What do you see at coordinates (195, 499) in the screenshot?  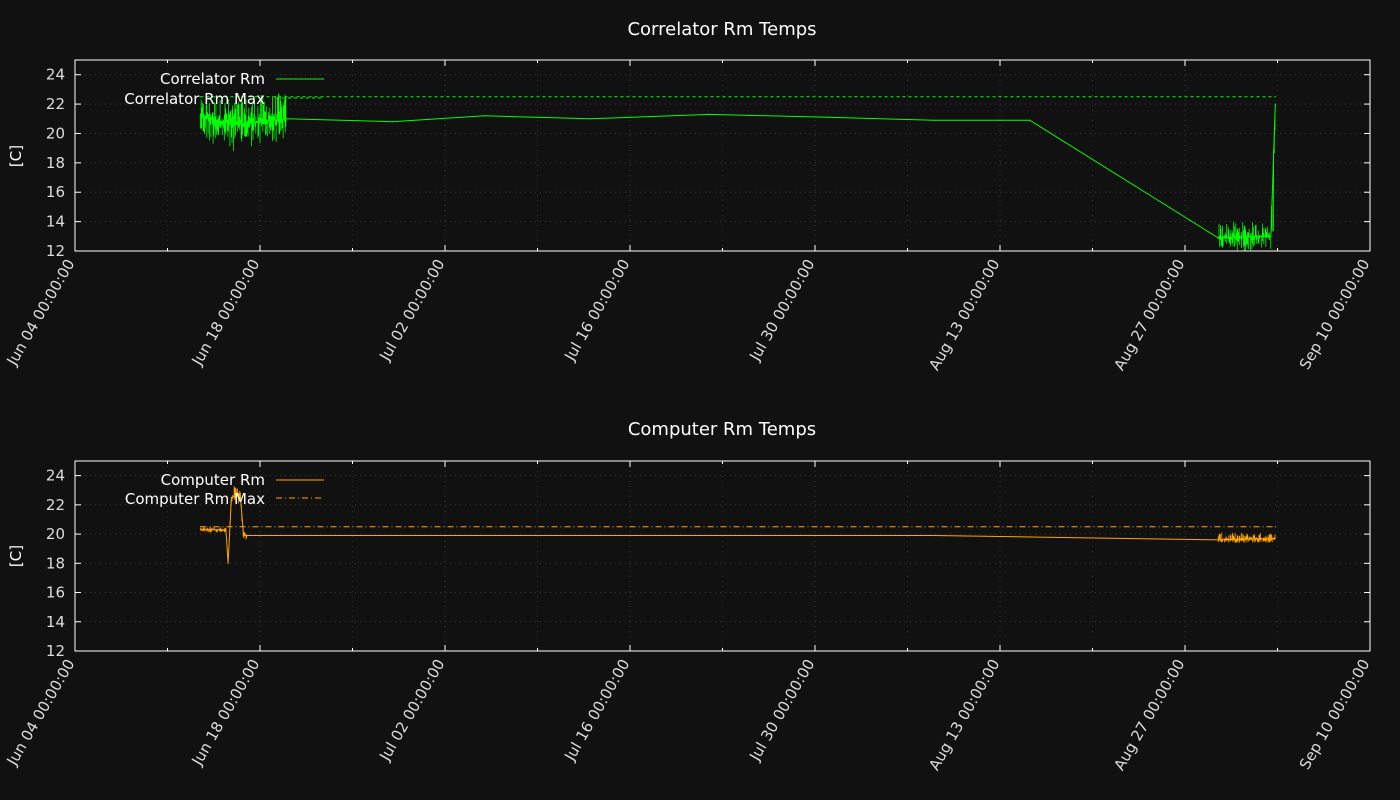 I see `legend-label-computer-rm-max: Computer Rm Max` at bounding box center [195, 499].